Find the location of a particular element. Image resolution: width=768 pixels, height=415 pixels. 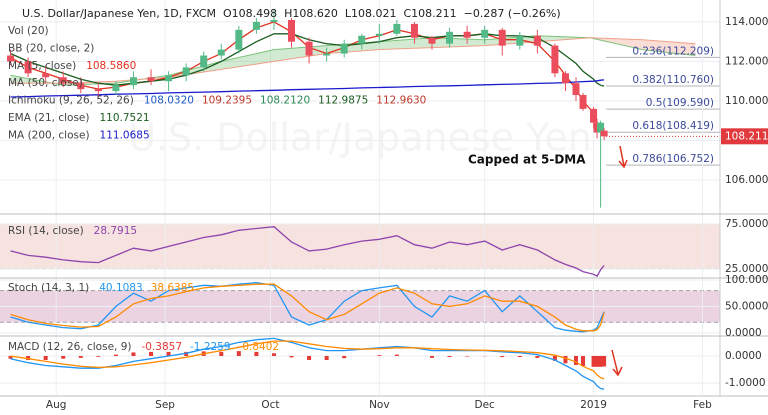

legend-name: MA (50, close) is located at coordinates (45, 83).